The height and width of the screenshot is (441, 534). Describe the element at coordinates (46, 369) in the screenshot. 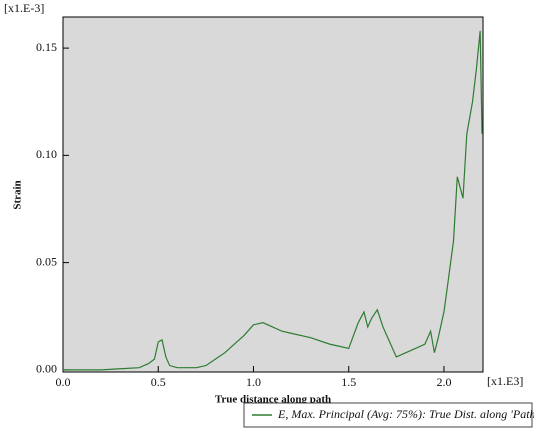

I see `y-tick-label: 0.00` at that location.